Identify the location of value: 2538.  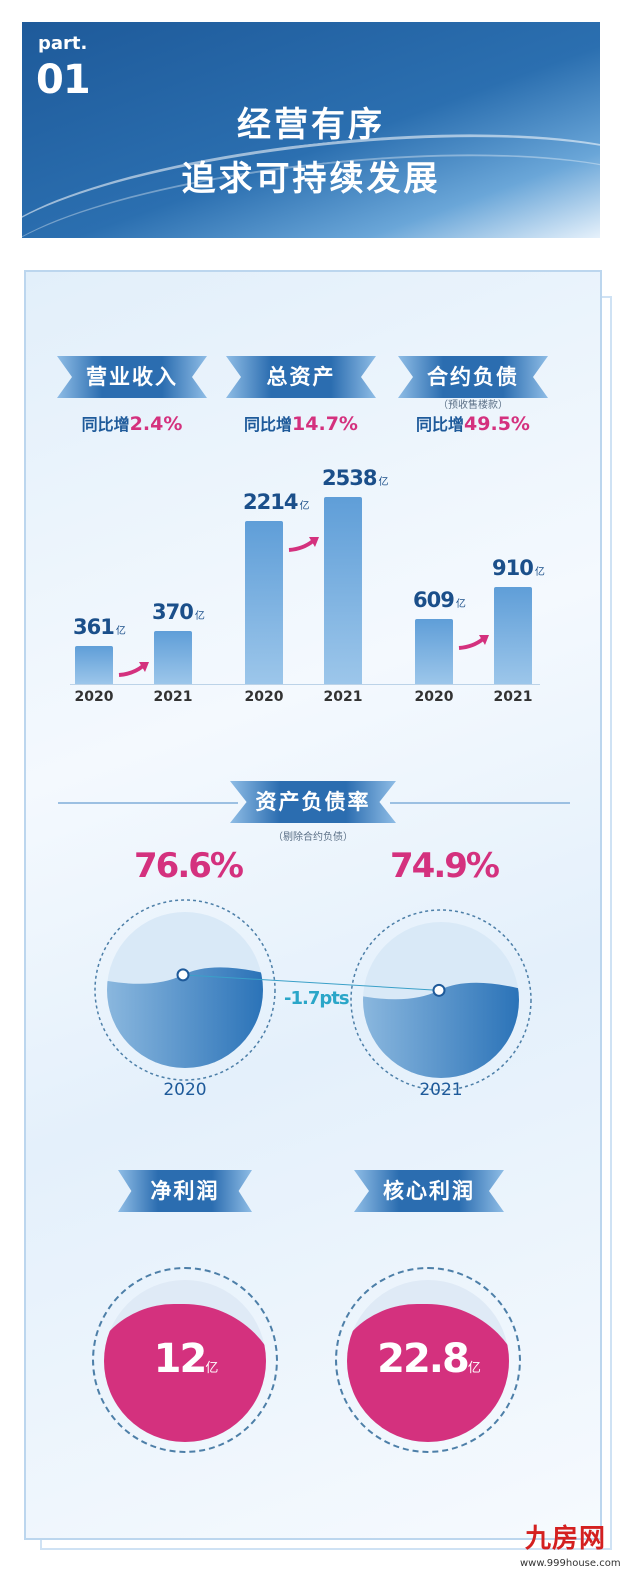
(349, 478).